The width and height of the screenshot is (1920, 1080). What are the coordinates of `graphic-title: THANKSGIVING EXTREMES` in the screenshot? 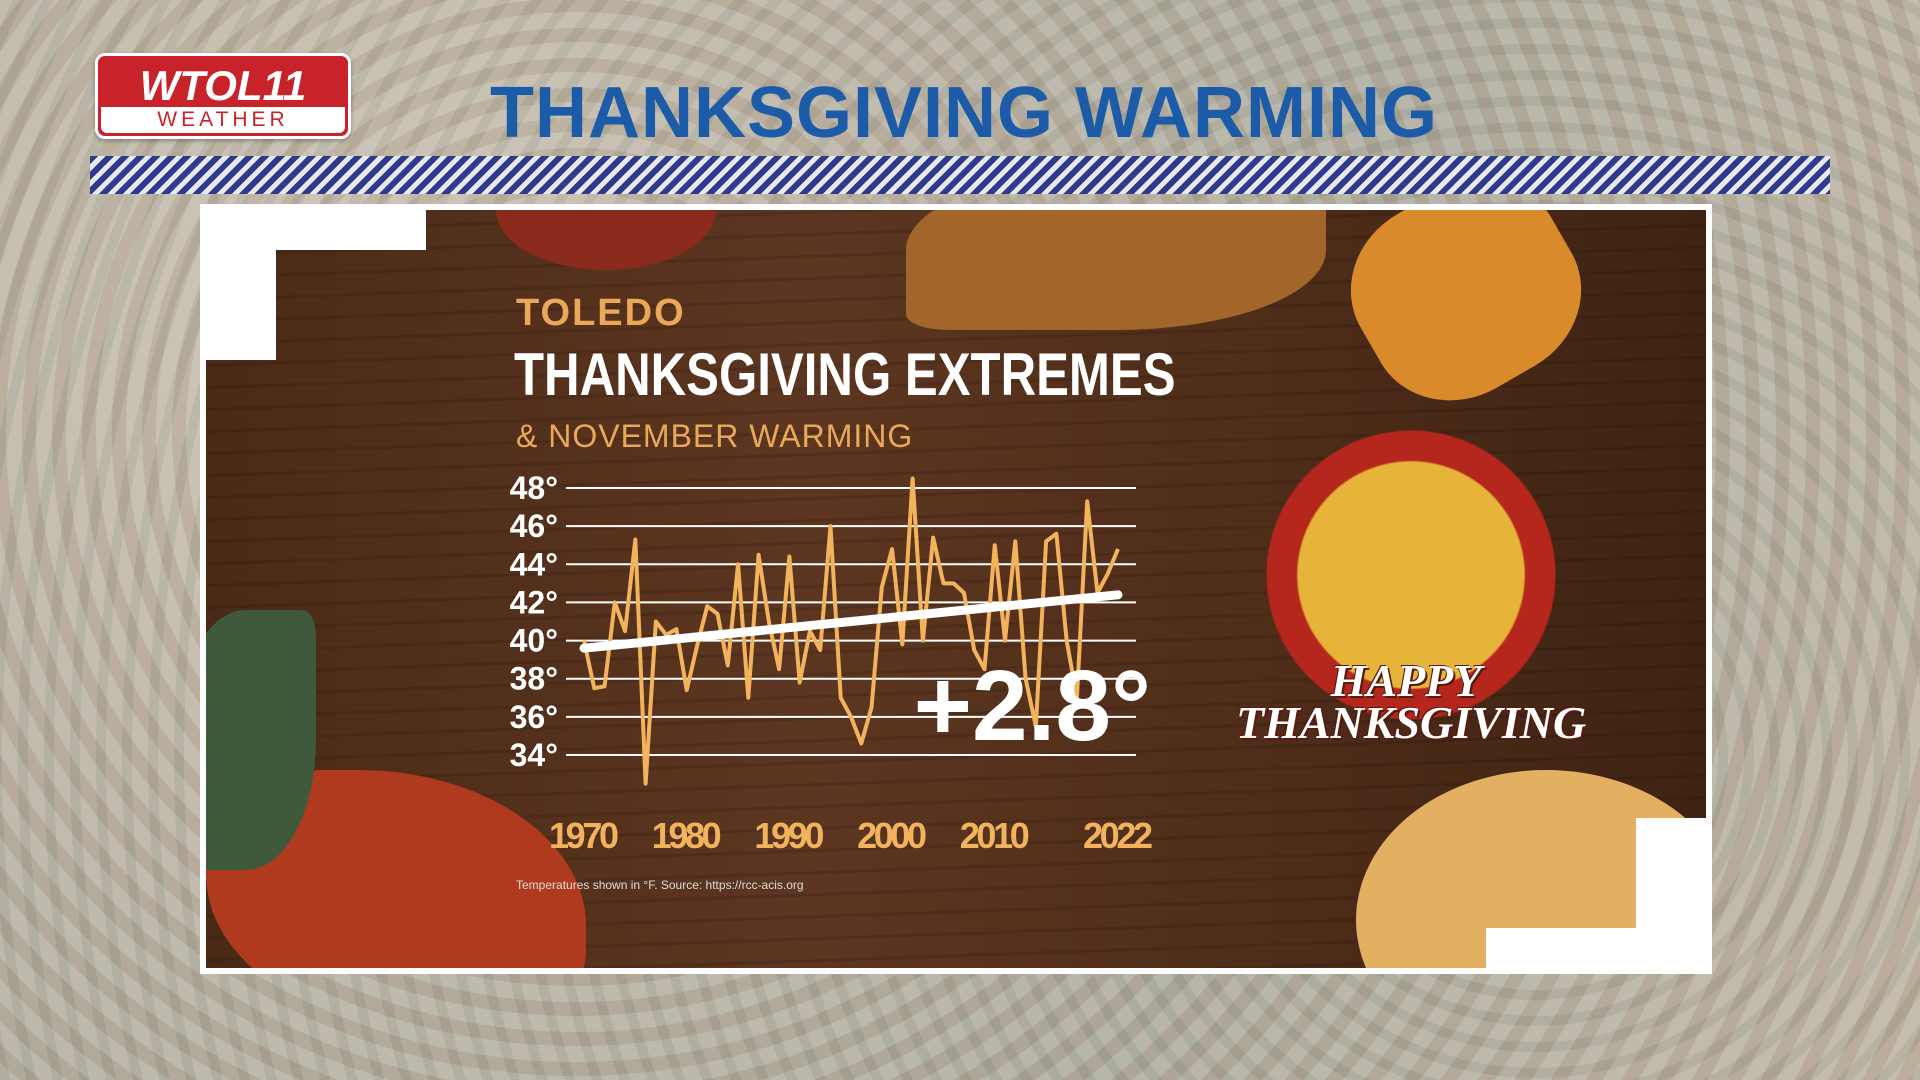 It's located at (845, 374).